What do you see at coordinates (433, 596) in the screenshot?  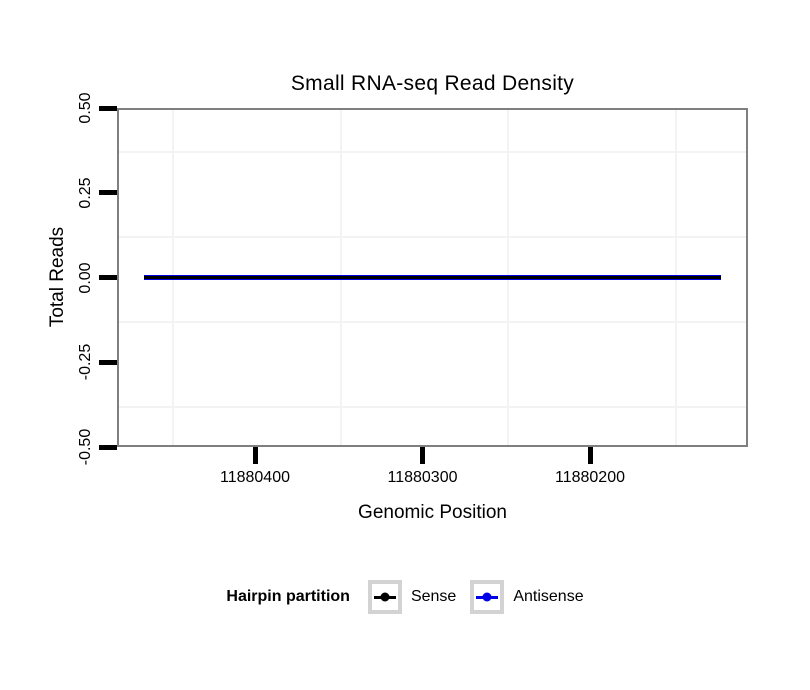 I see `legend-label-sense: Sense` at bounding box center [433, 596].